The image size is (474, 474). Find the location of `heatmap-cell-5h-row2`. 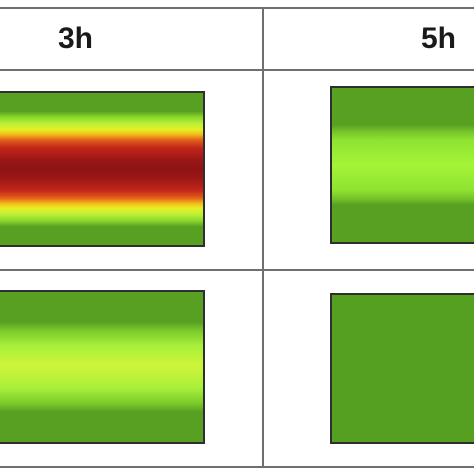

heatmap-cell-5h-row2 is located at coordinates (402, 368).